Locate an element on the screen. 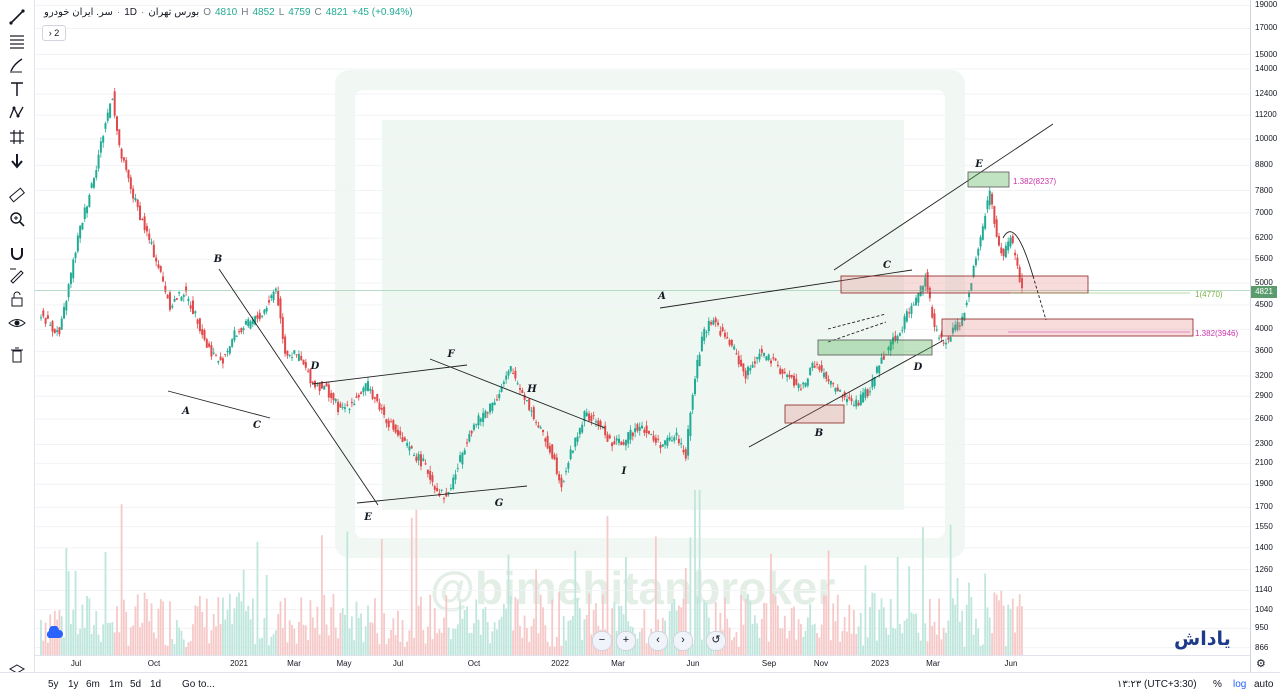  range-1y: 1y is located at coordinates (73, 684).